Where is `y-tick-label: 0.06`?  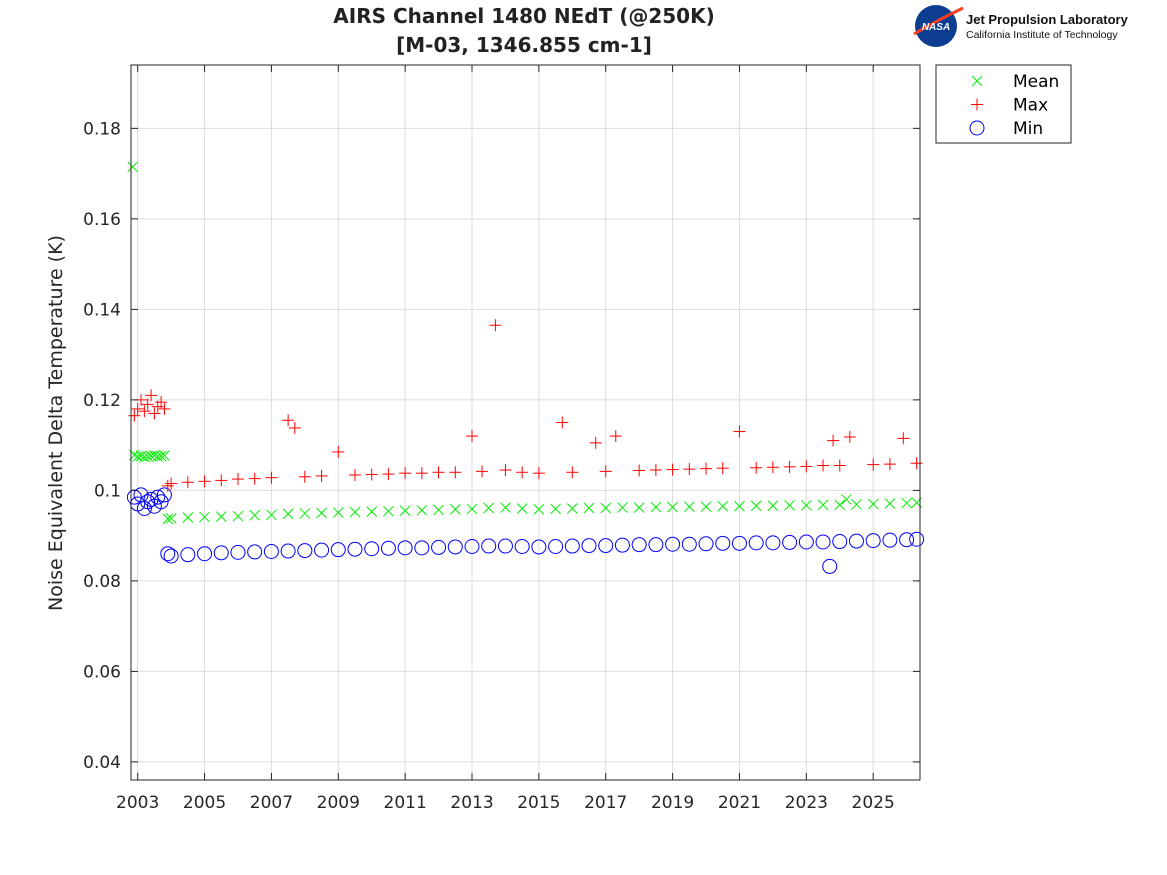
y-tick-label: 0.06 is located at coordinates (102, 672).